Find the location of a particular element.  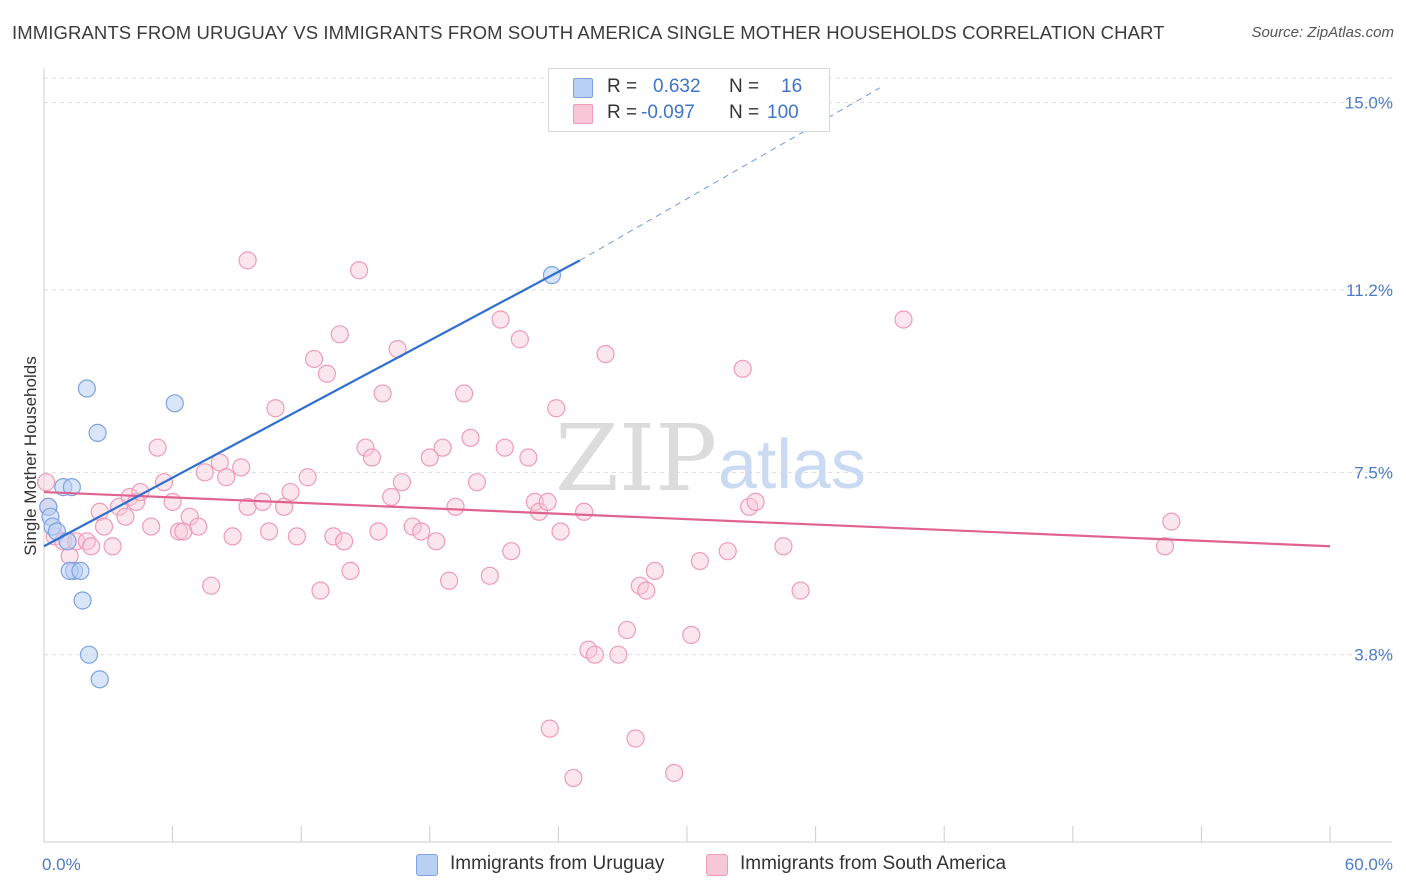

watermark-atlas: atlas is located at coordinates (792, 464).